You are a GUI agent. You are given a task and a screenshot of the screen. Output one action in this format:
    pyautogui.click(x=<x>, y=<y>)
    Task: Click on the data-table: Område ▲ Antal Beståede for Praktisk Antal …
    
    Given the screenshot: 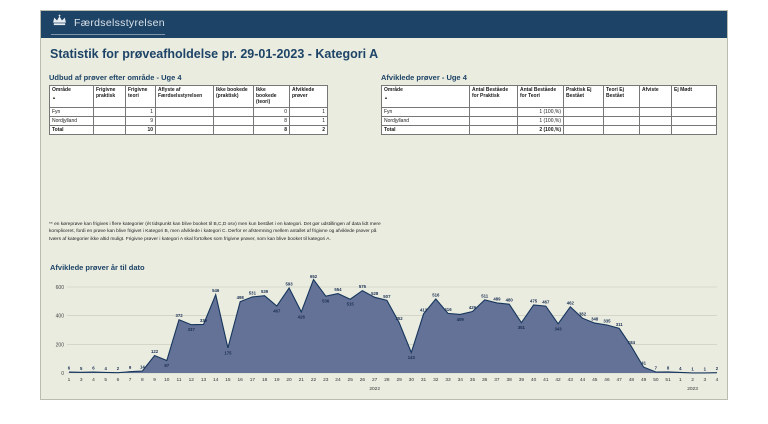 What is the action you would take?
    pyautogui.click(x=549, y=110)
    